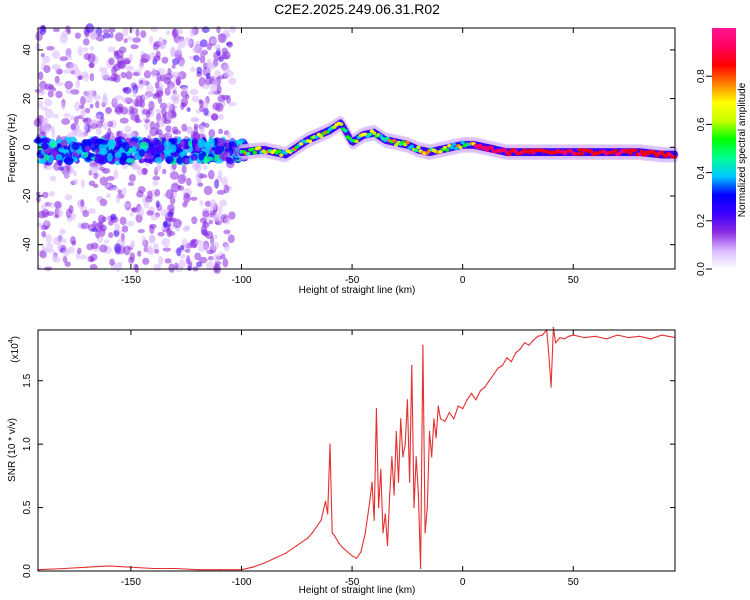 Image resolution: width=750 pixels, height=600 pixels. What do you see at coordinates (742, 149) in the screenshot?
I see `colorbar-label: Normalized spectral amplitude` at bounding box center [742, 149].